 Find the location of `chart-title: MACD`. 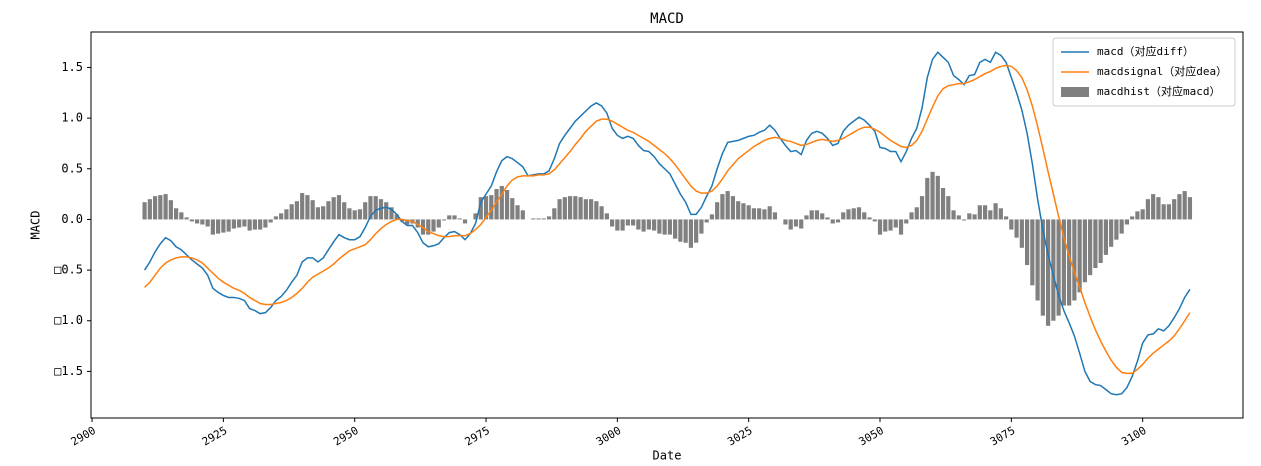

chart-title: MACD is located at coordinates (667, 19).